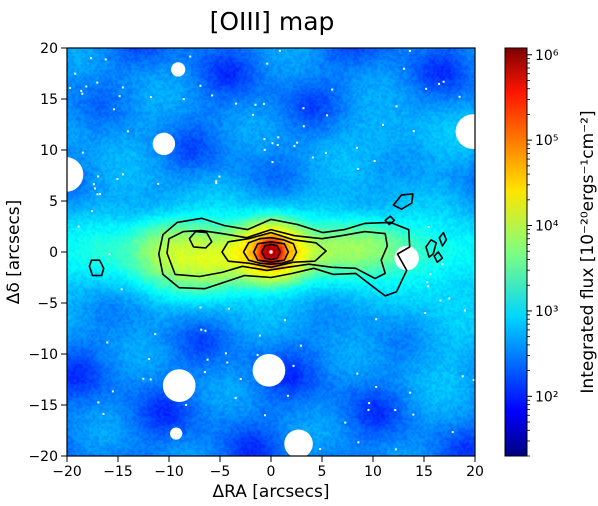 The width and height of the screenshot is (598, 506). Describe the element at coordinates (268, 468) in the screenshot. I see `x-axis: −20 −15 −10 −5 0 5 10 15 20` at that location.